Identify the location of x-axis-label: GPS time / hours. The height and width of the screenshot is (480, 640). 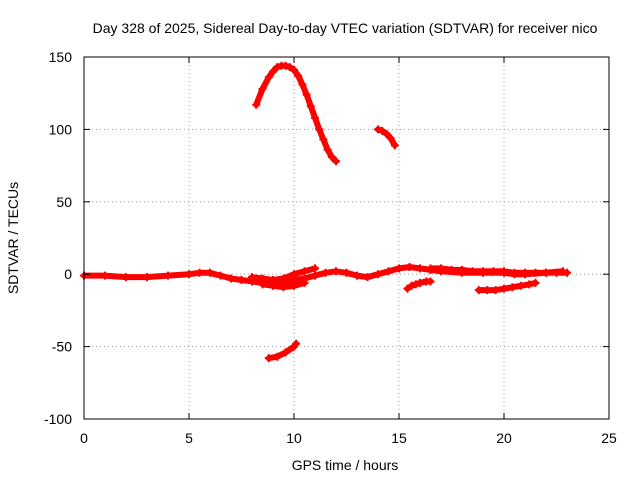
(345, 465).